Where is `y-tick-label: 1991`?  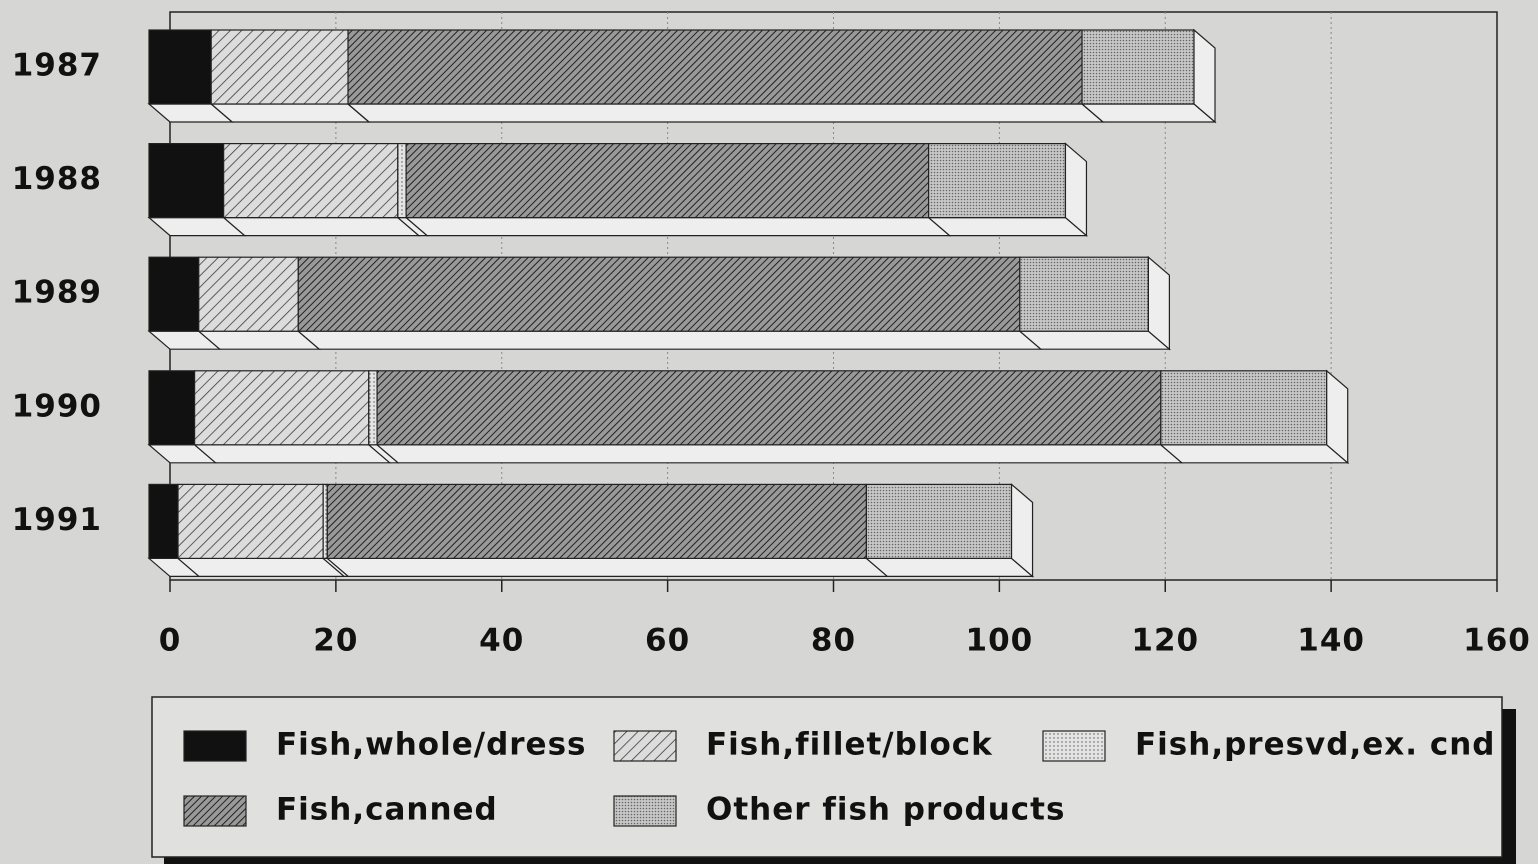
y-tick-label: 1991 is located at coordinates (57, 520).